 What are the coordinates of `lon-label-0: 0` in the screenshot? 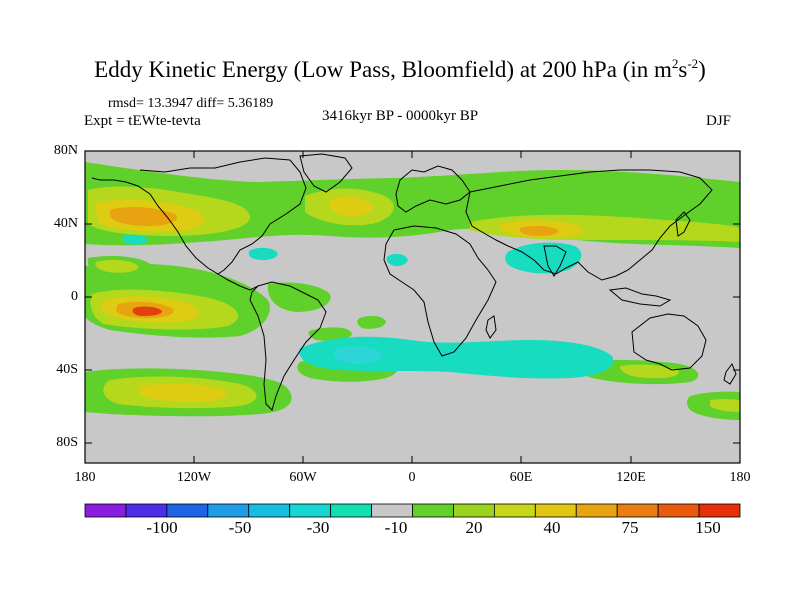 It's located at (412, 477).